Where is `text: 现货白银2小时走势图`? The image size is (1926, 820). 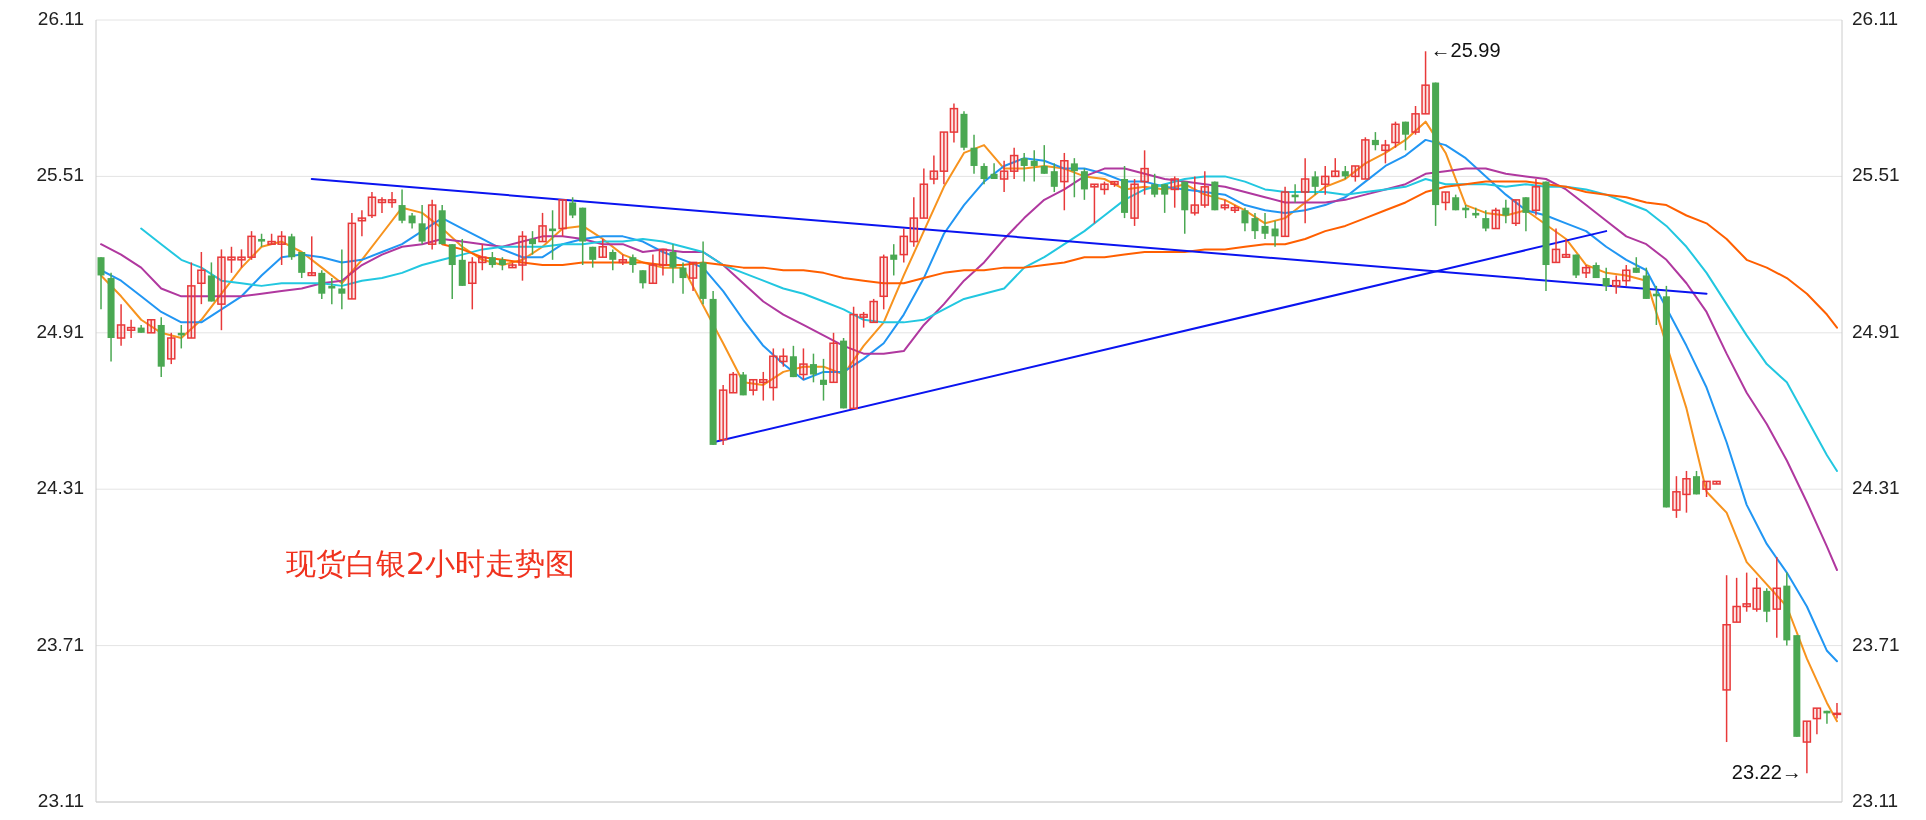 text: 现货白银2小时走势图 is located at coordinates (431, 563).